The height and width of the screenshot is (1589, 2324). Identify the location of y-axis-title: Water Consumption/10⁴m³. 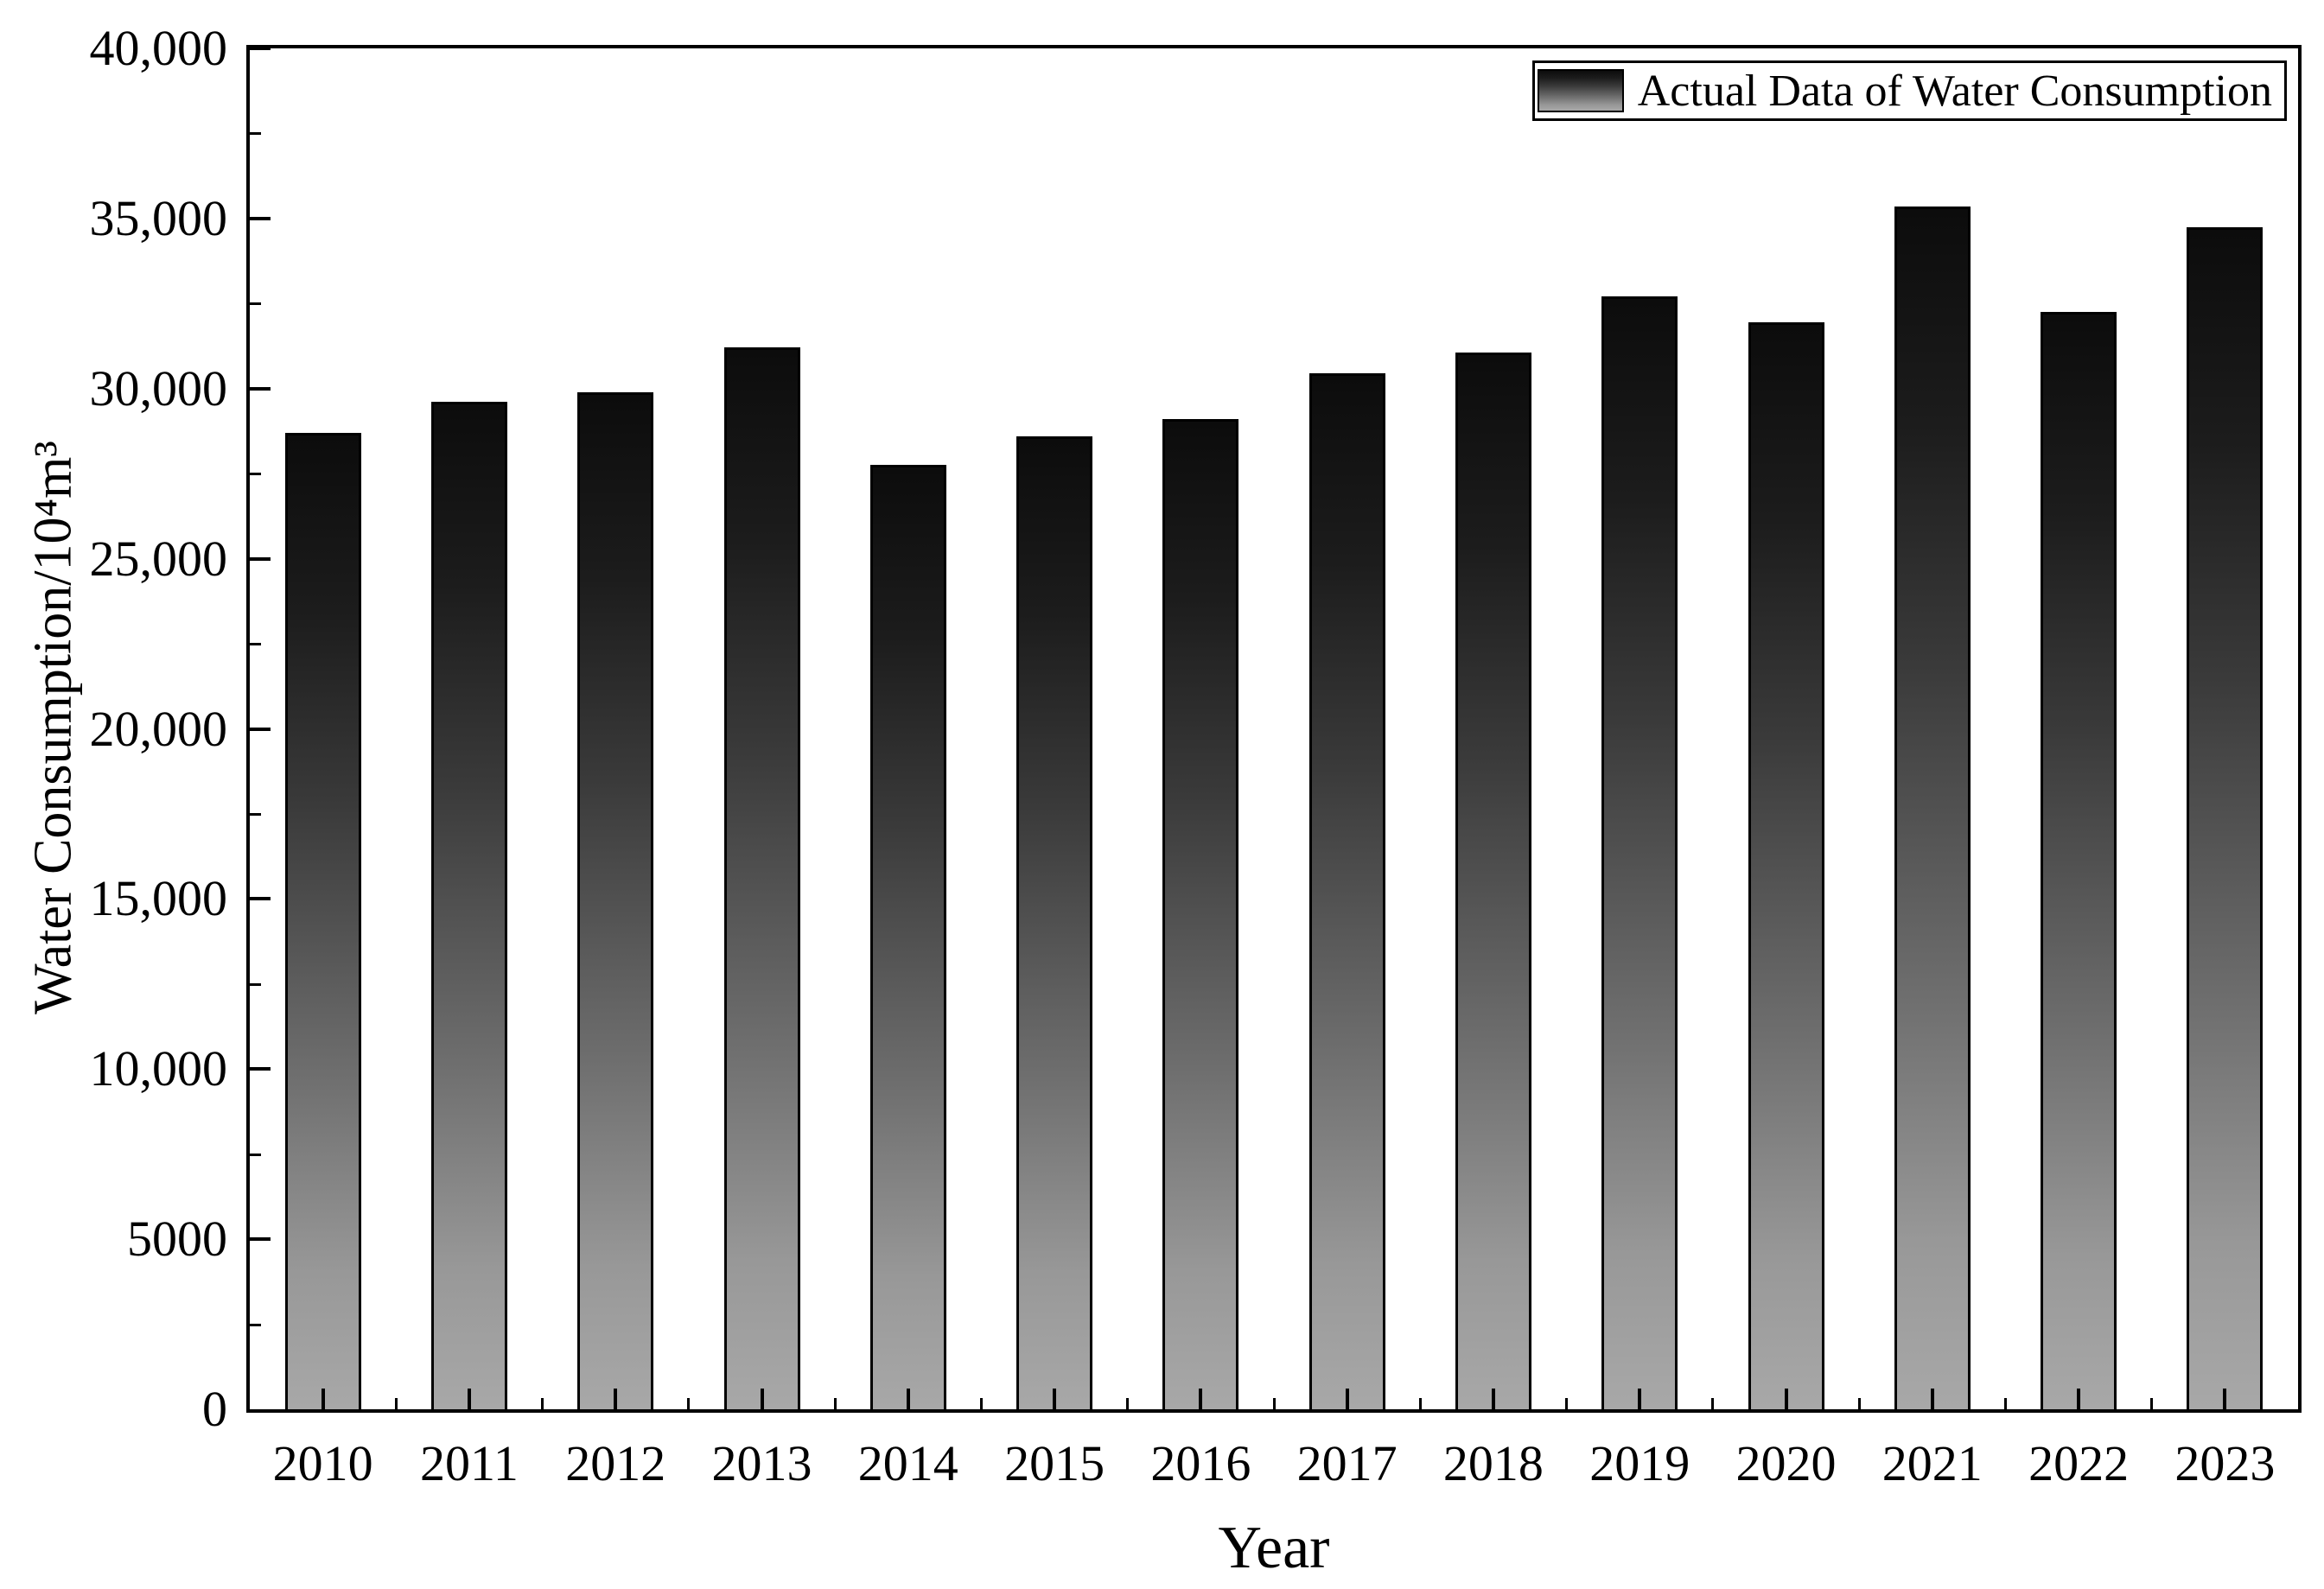
(53, 728).